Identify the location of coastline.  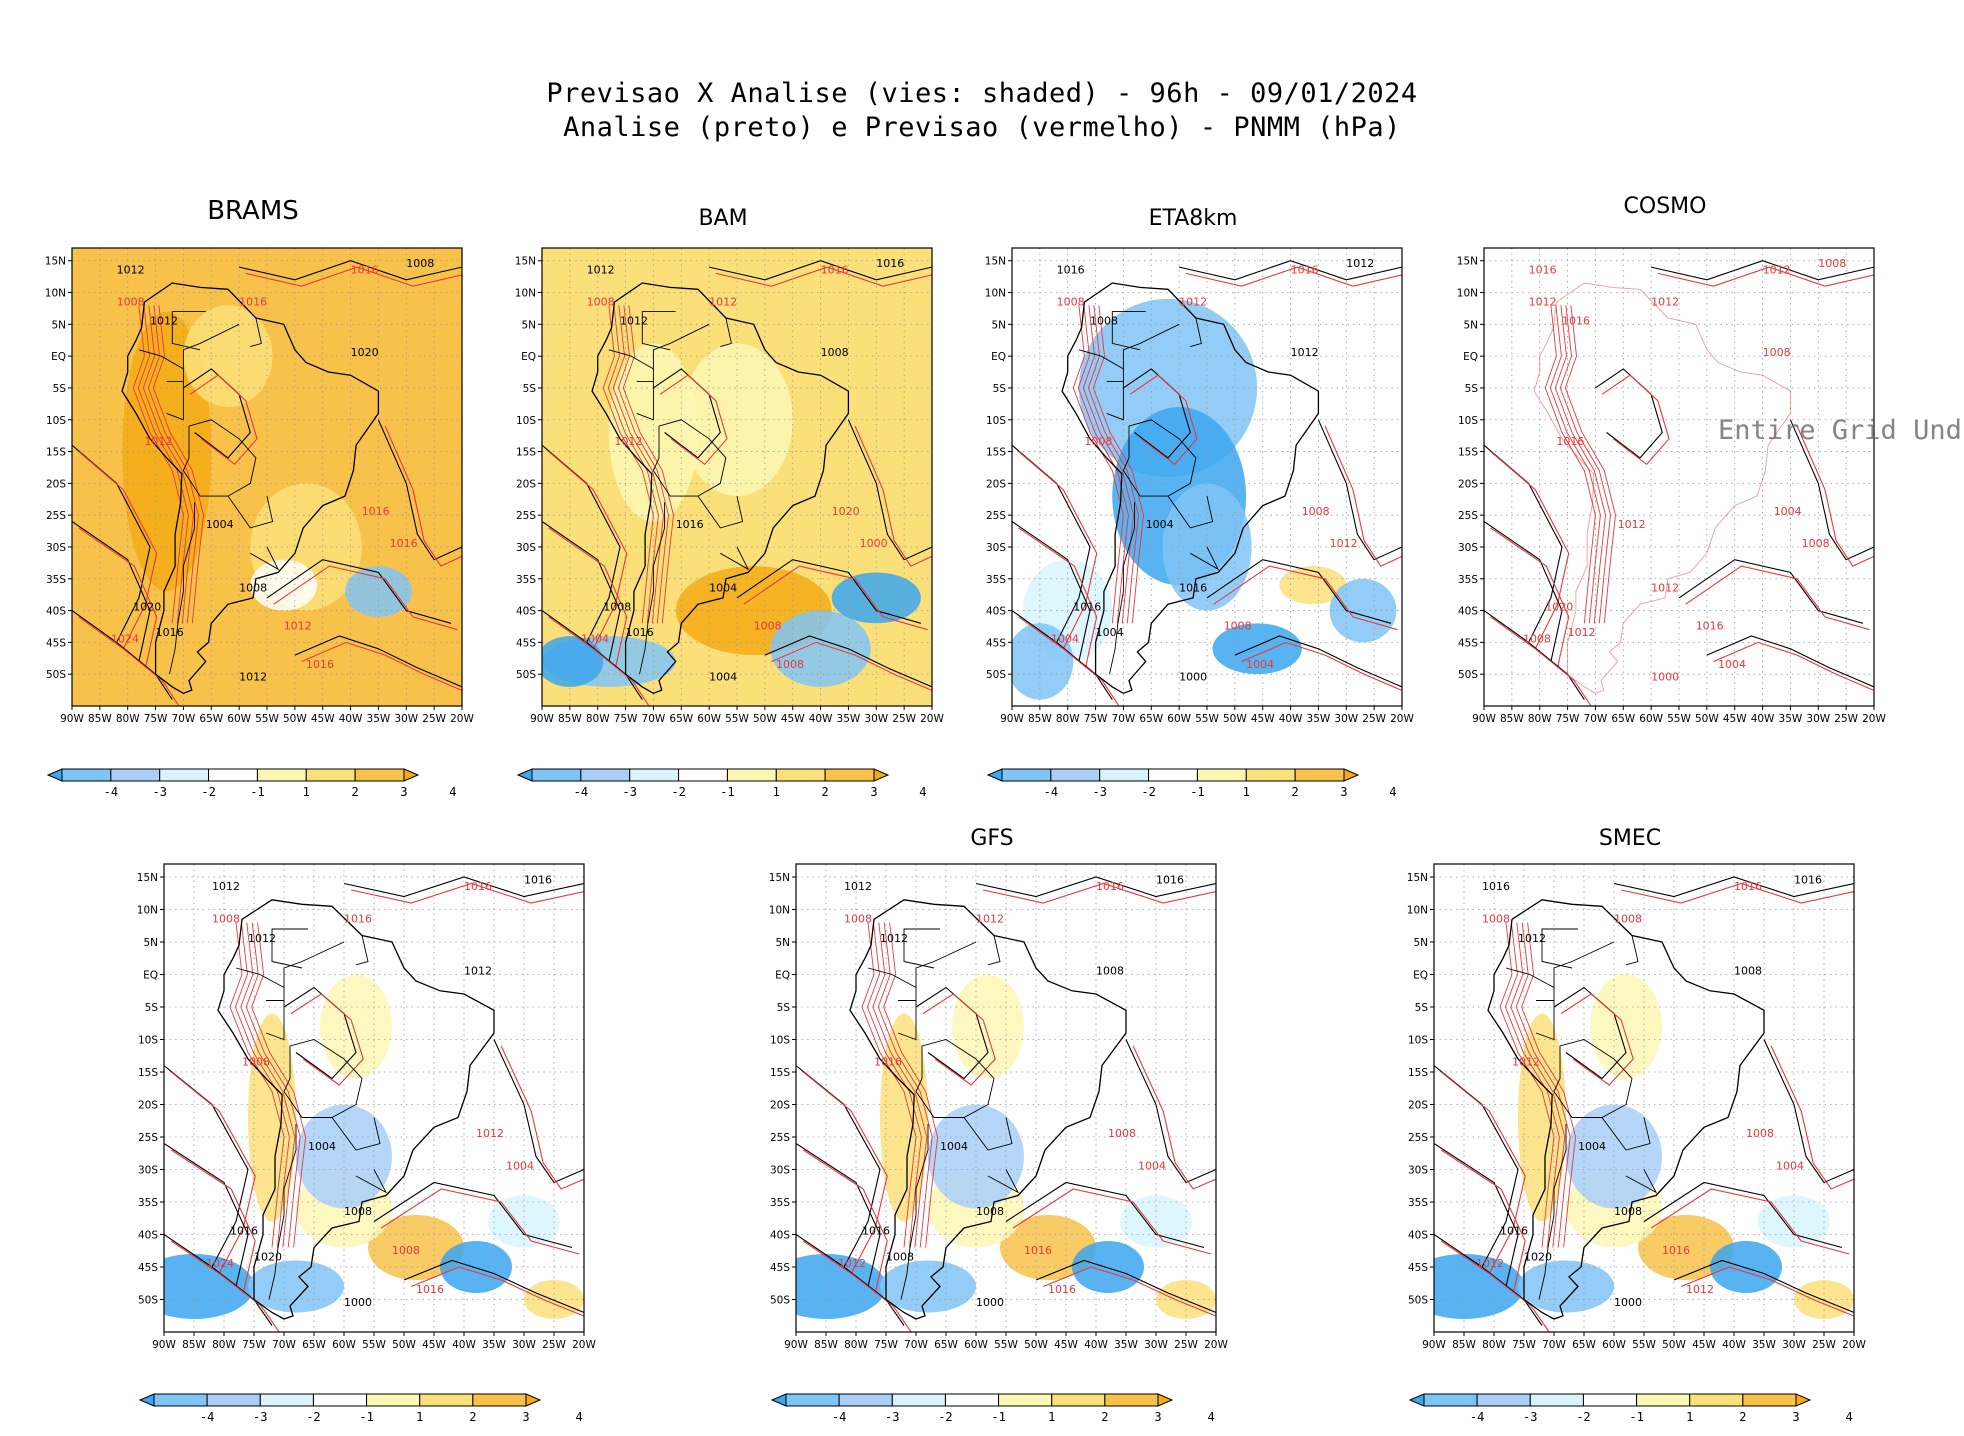
(988, 1109).